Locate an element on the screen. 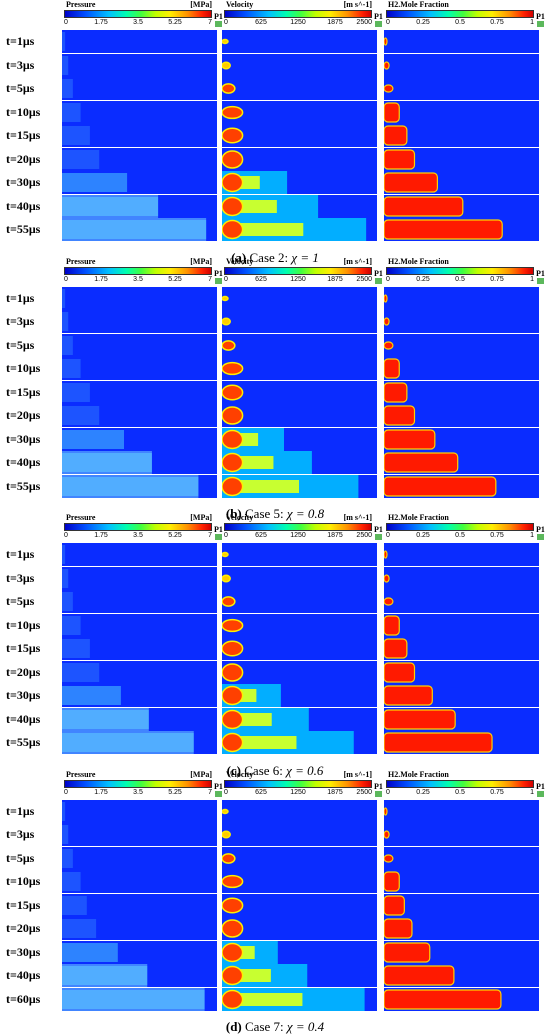 Image resolution: width=550 pixels, height=1034 pixels. time-row: t=30μs is located at coordinates (275, 952).